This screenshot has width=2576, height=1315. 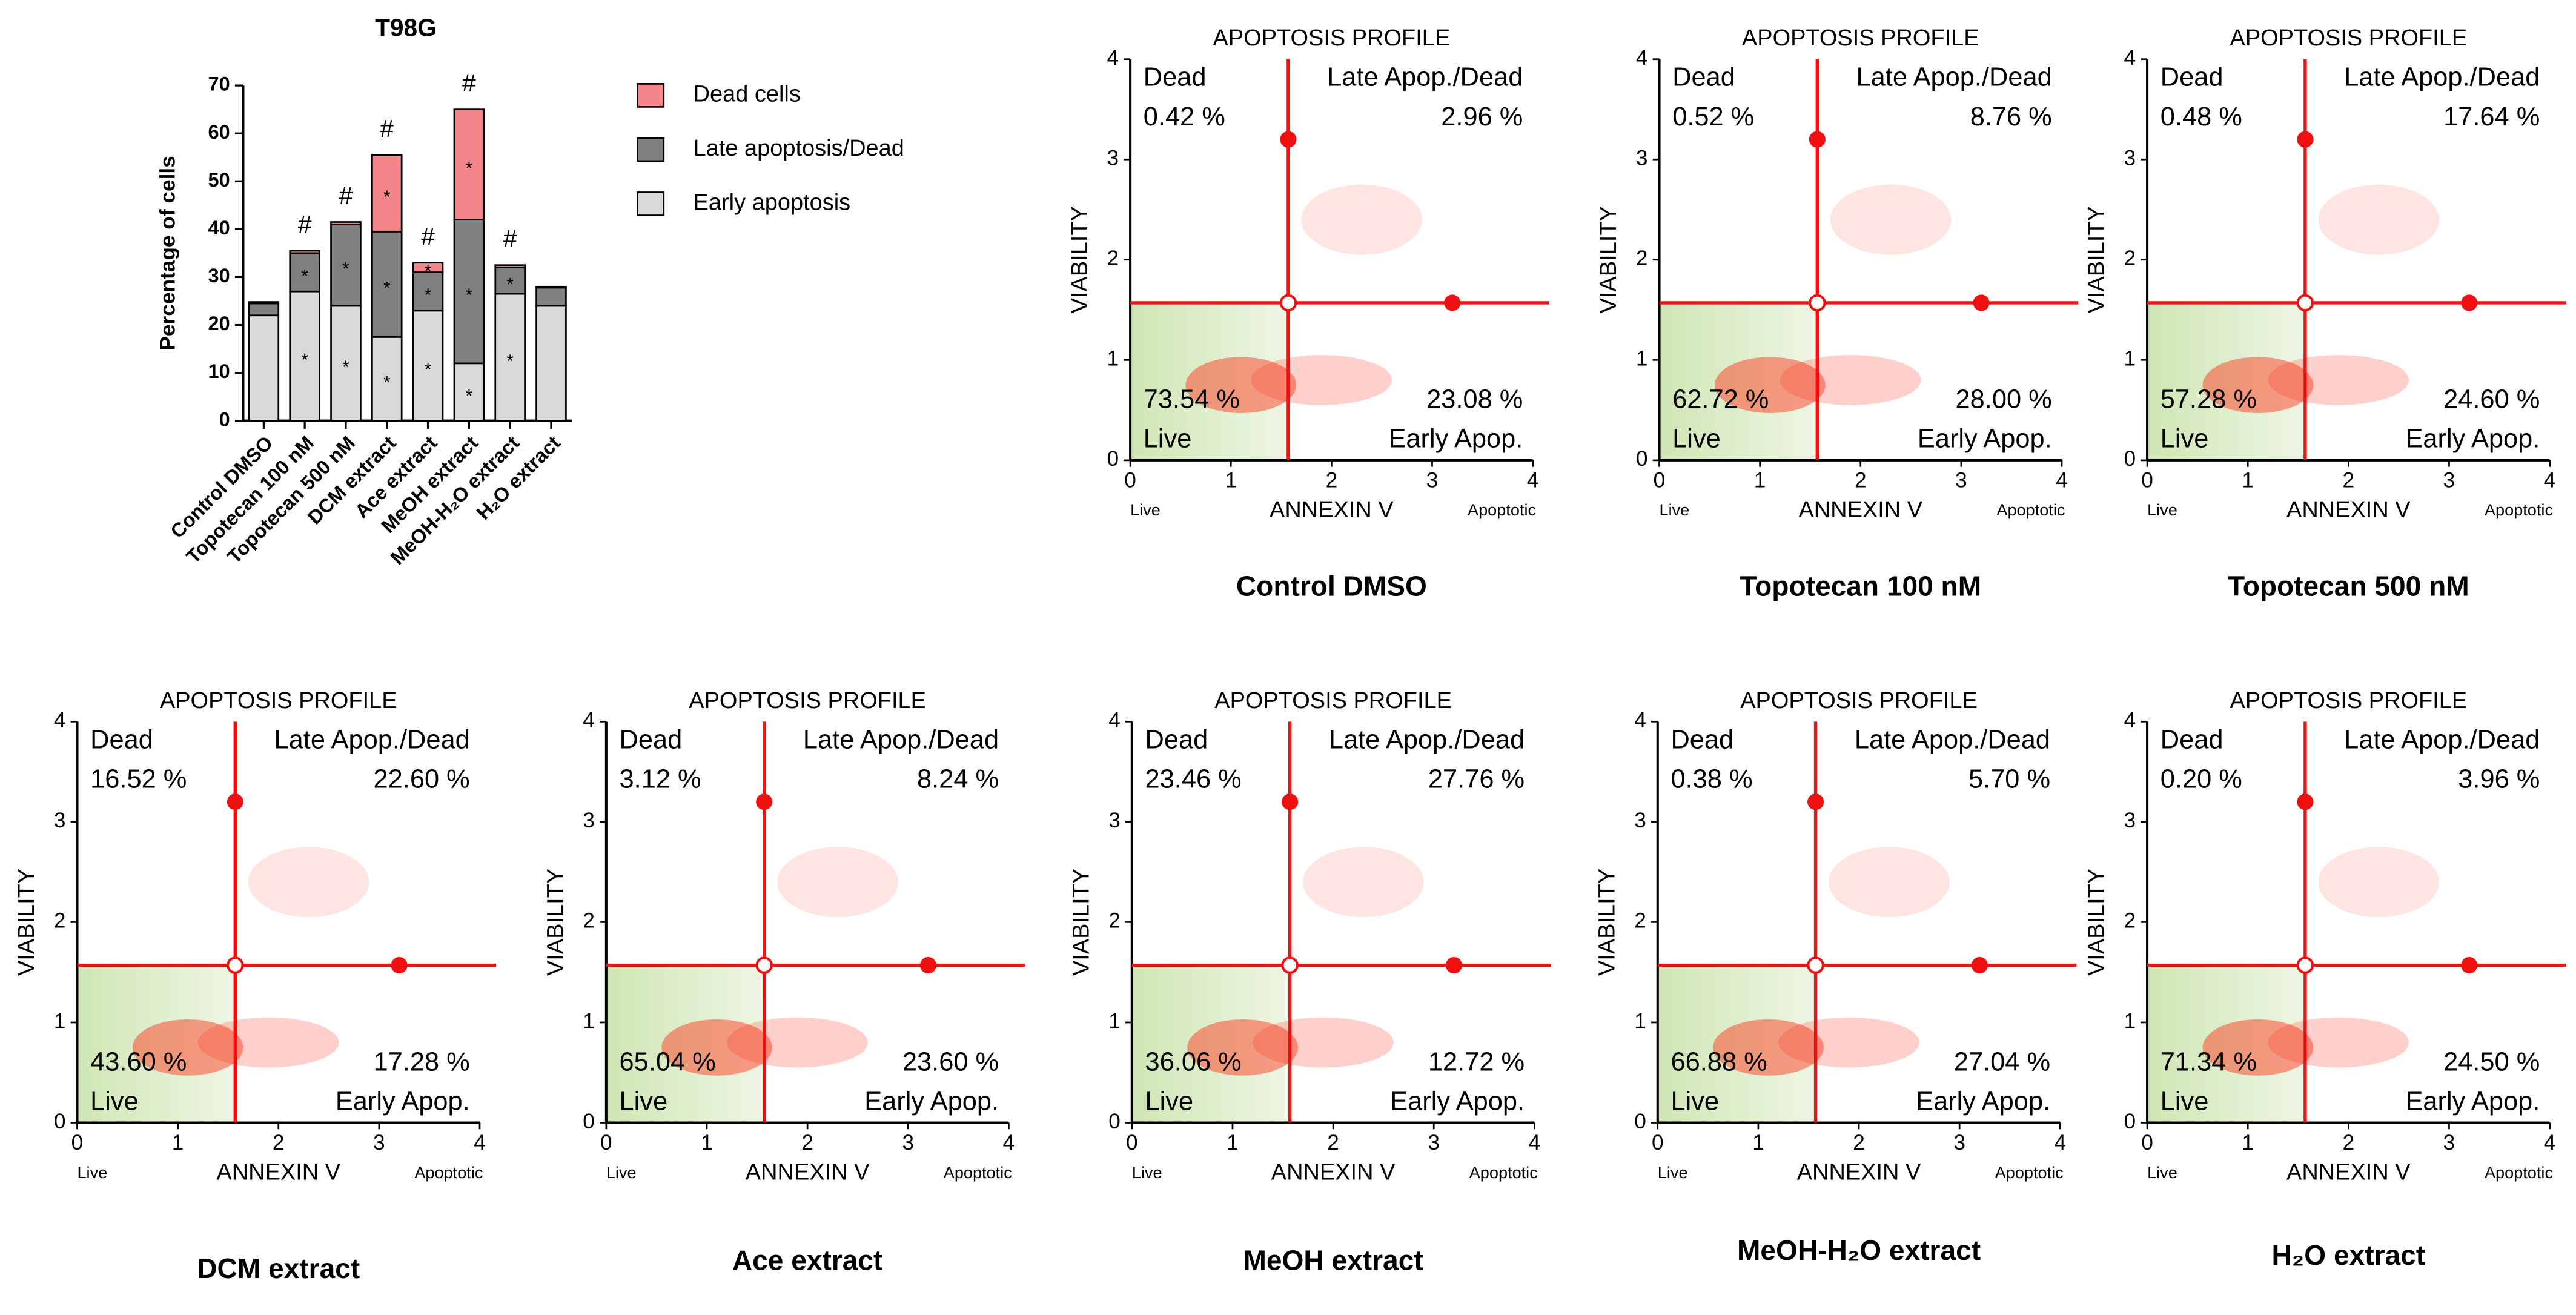 What do you see at coordinates (2348, 586) in the screenshot?
I see `panel-caption: Topotecan 500 nM` at bounding box center [2348, 586].